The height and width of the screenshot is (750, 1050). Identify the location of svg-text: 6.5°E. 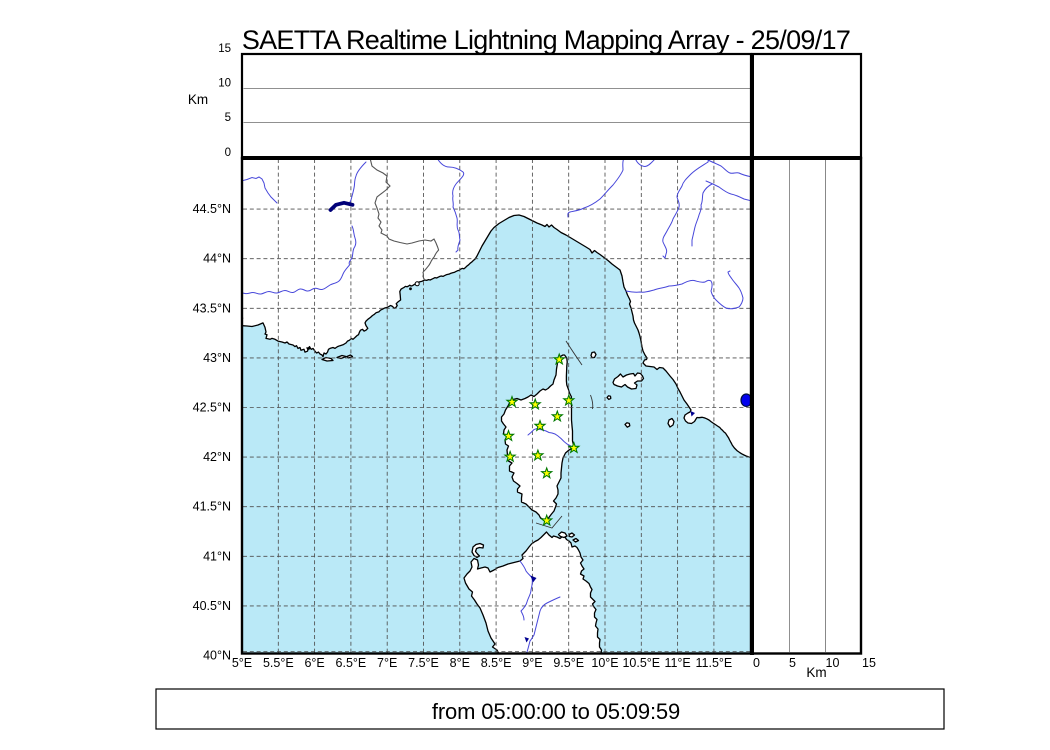
(351, 663).